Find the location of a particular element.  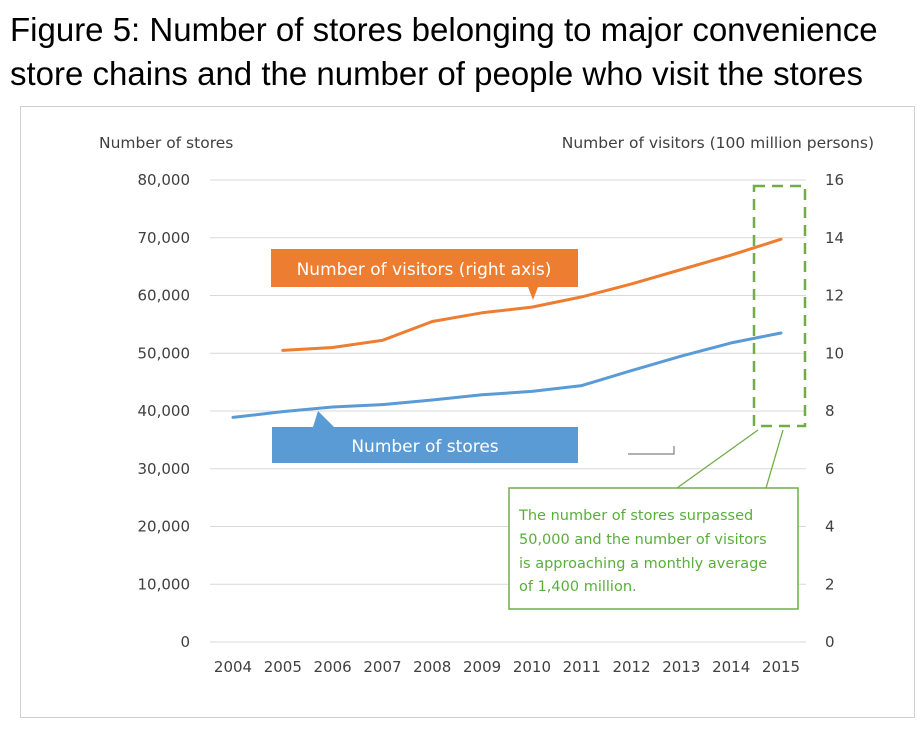

right-axis-ticks: 0 2 4 6 8 10 12 14 16 is located at coordinates (834, 411).